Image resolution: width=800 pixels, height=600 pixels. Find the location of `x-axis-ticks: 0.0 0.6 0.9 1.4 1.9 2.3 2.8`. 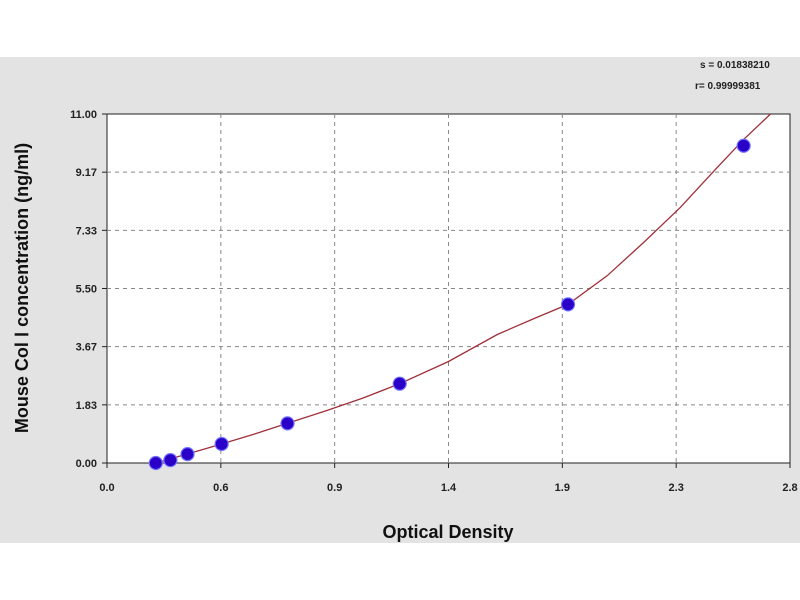

x-axis-ticks: 0.0 0.6 0.9 1.4 1.9 2.3 2.8 is located at coordinates (448, 478).